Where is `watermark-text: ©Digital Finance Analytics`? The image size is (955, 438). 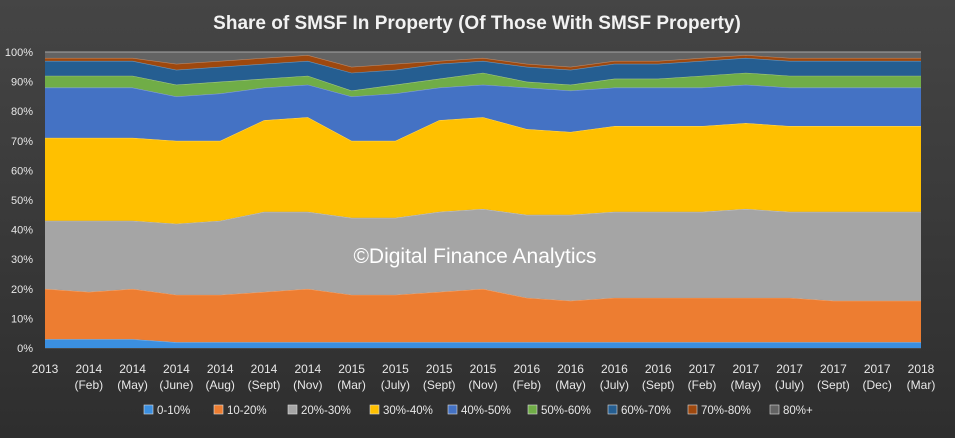
watermark-text: ©Digital Finance Analytics is located at coordinates (474, 256).